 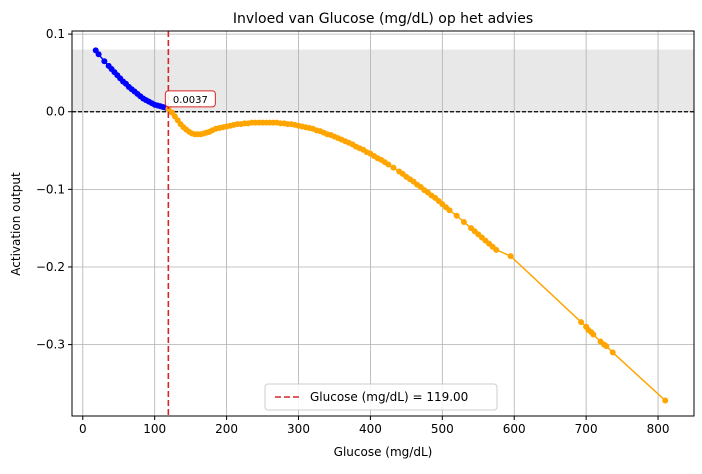 What do you see at coordinates (16, 224) in the screenshot?
I see `y-axis-label: Activation output` at bounding box center [16, 224].